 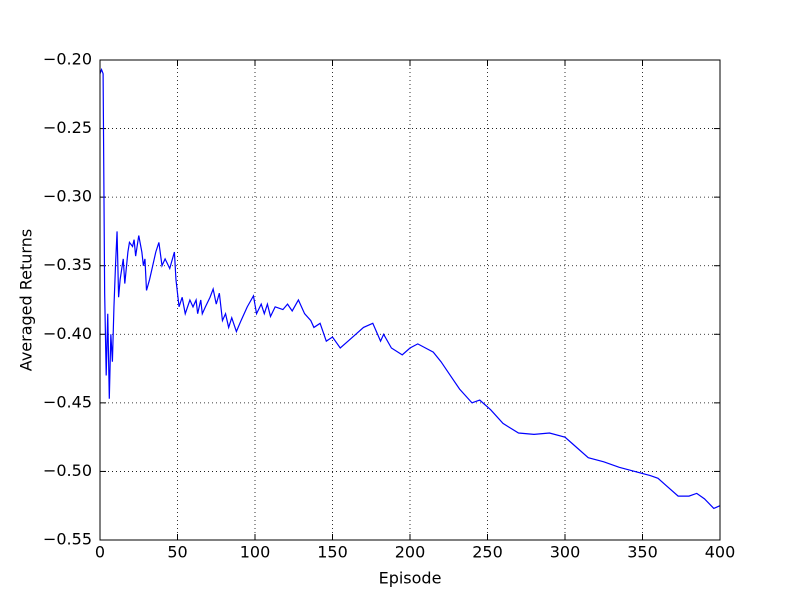 I want to click on x-tick-label: 150, so click(x=332, y=552).